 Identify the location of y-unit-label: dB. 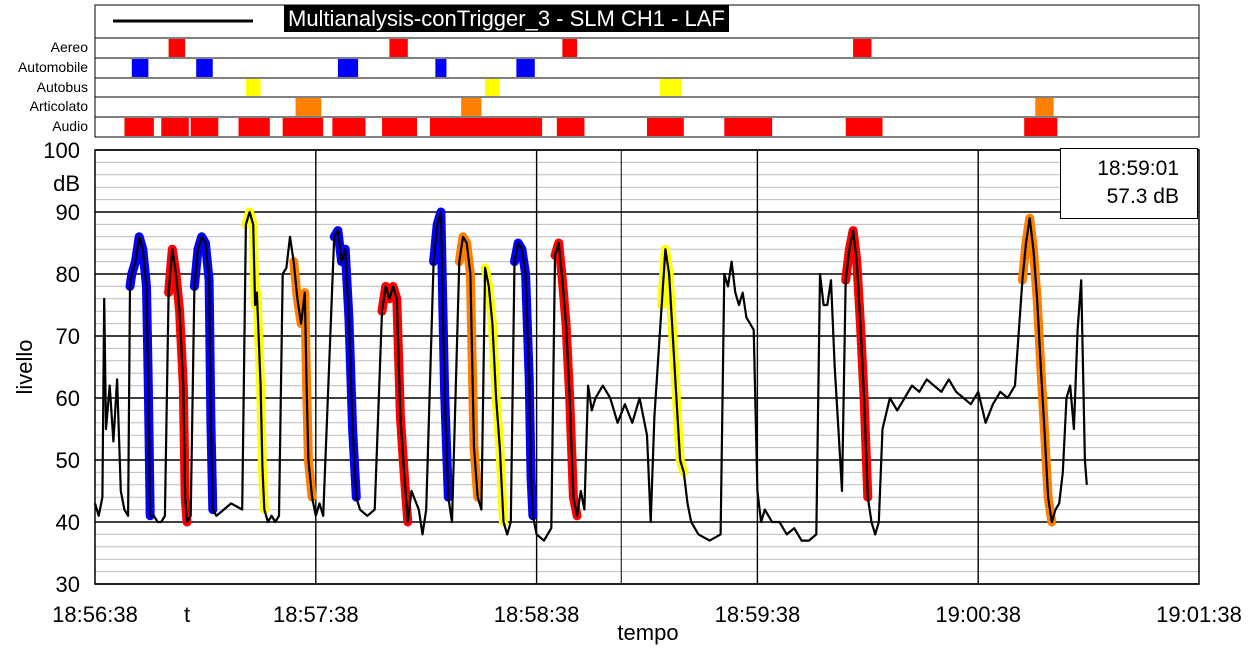
(66, 183).